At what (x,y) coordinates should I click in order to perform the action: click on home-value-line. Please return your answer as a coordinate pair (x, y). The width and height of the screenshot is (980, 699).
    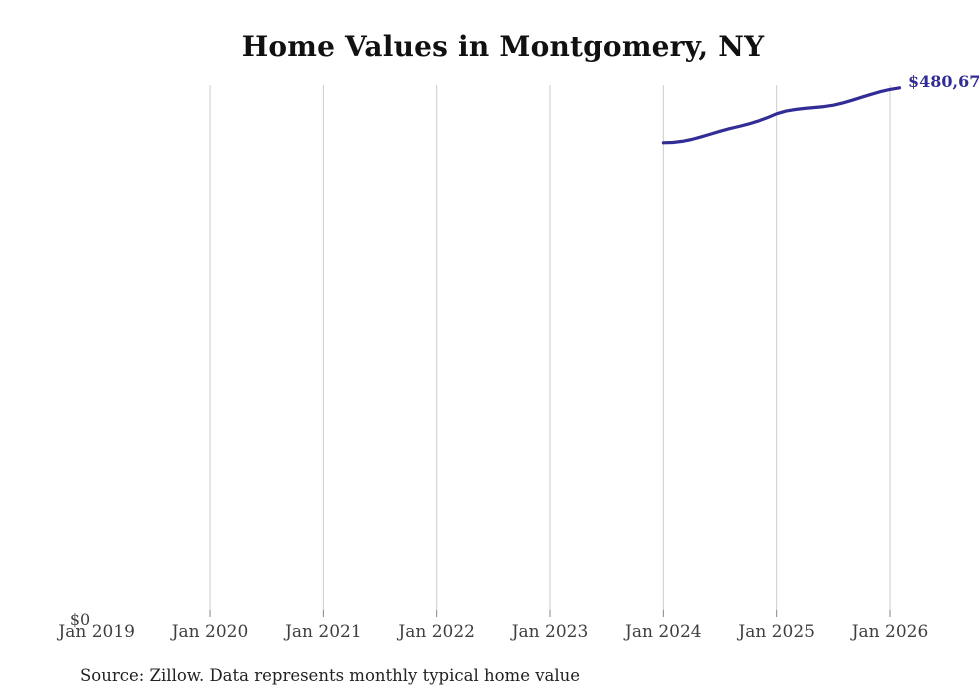
    Looking at the image, I should click on (781, 115).